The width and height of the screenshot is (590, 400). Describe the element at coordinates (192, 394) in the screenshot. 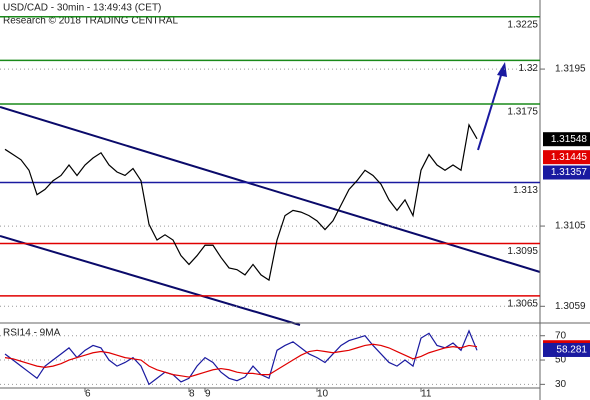

I see `x-tick-label: 8` at that location.